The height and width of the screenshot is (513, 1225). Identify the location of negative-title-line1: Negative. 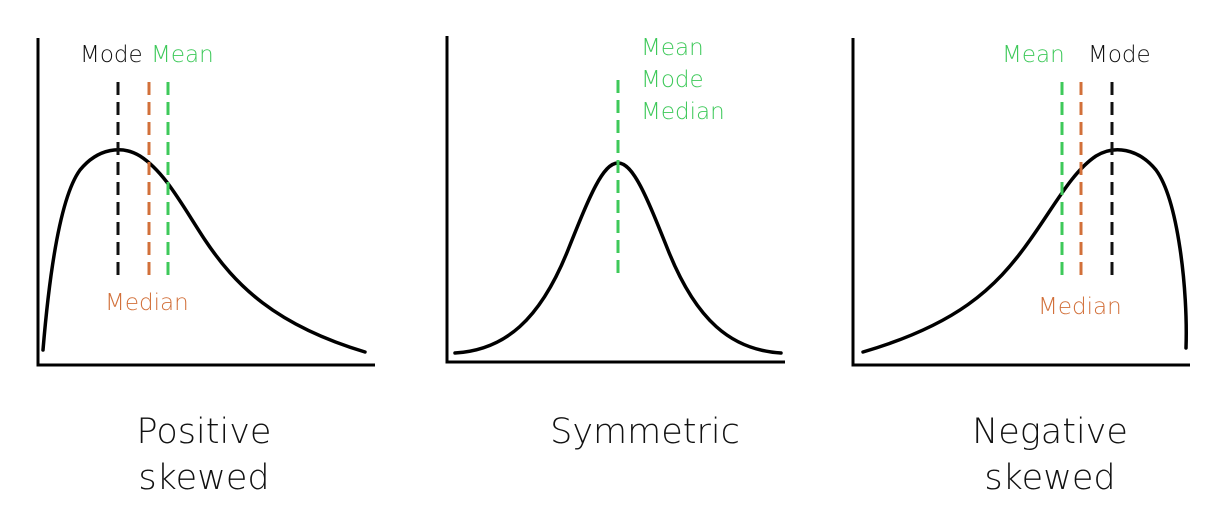
(1050, 432).